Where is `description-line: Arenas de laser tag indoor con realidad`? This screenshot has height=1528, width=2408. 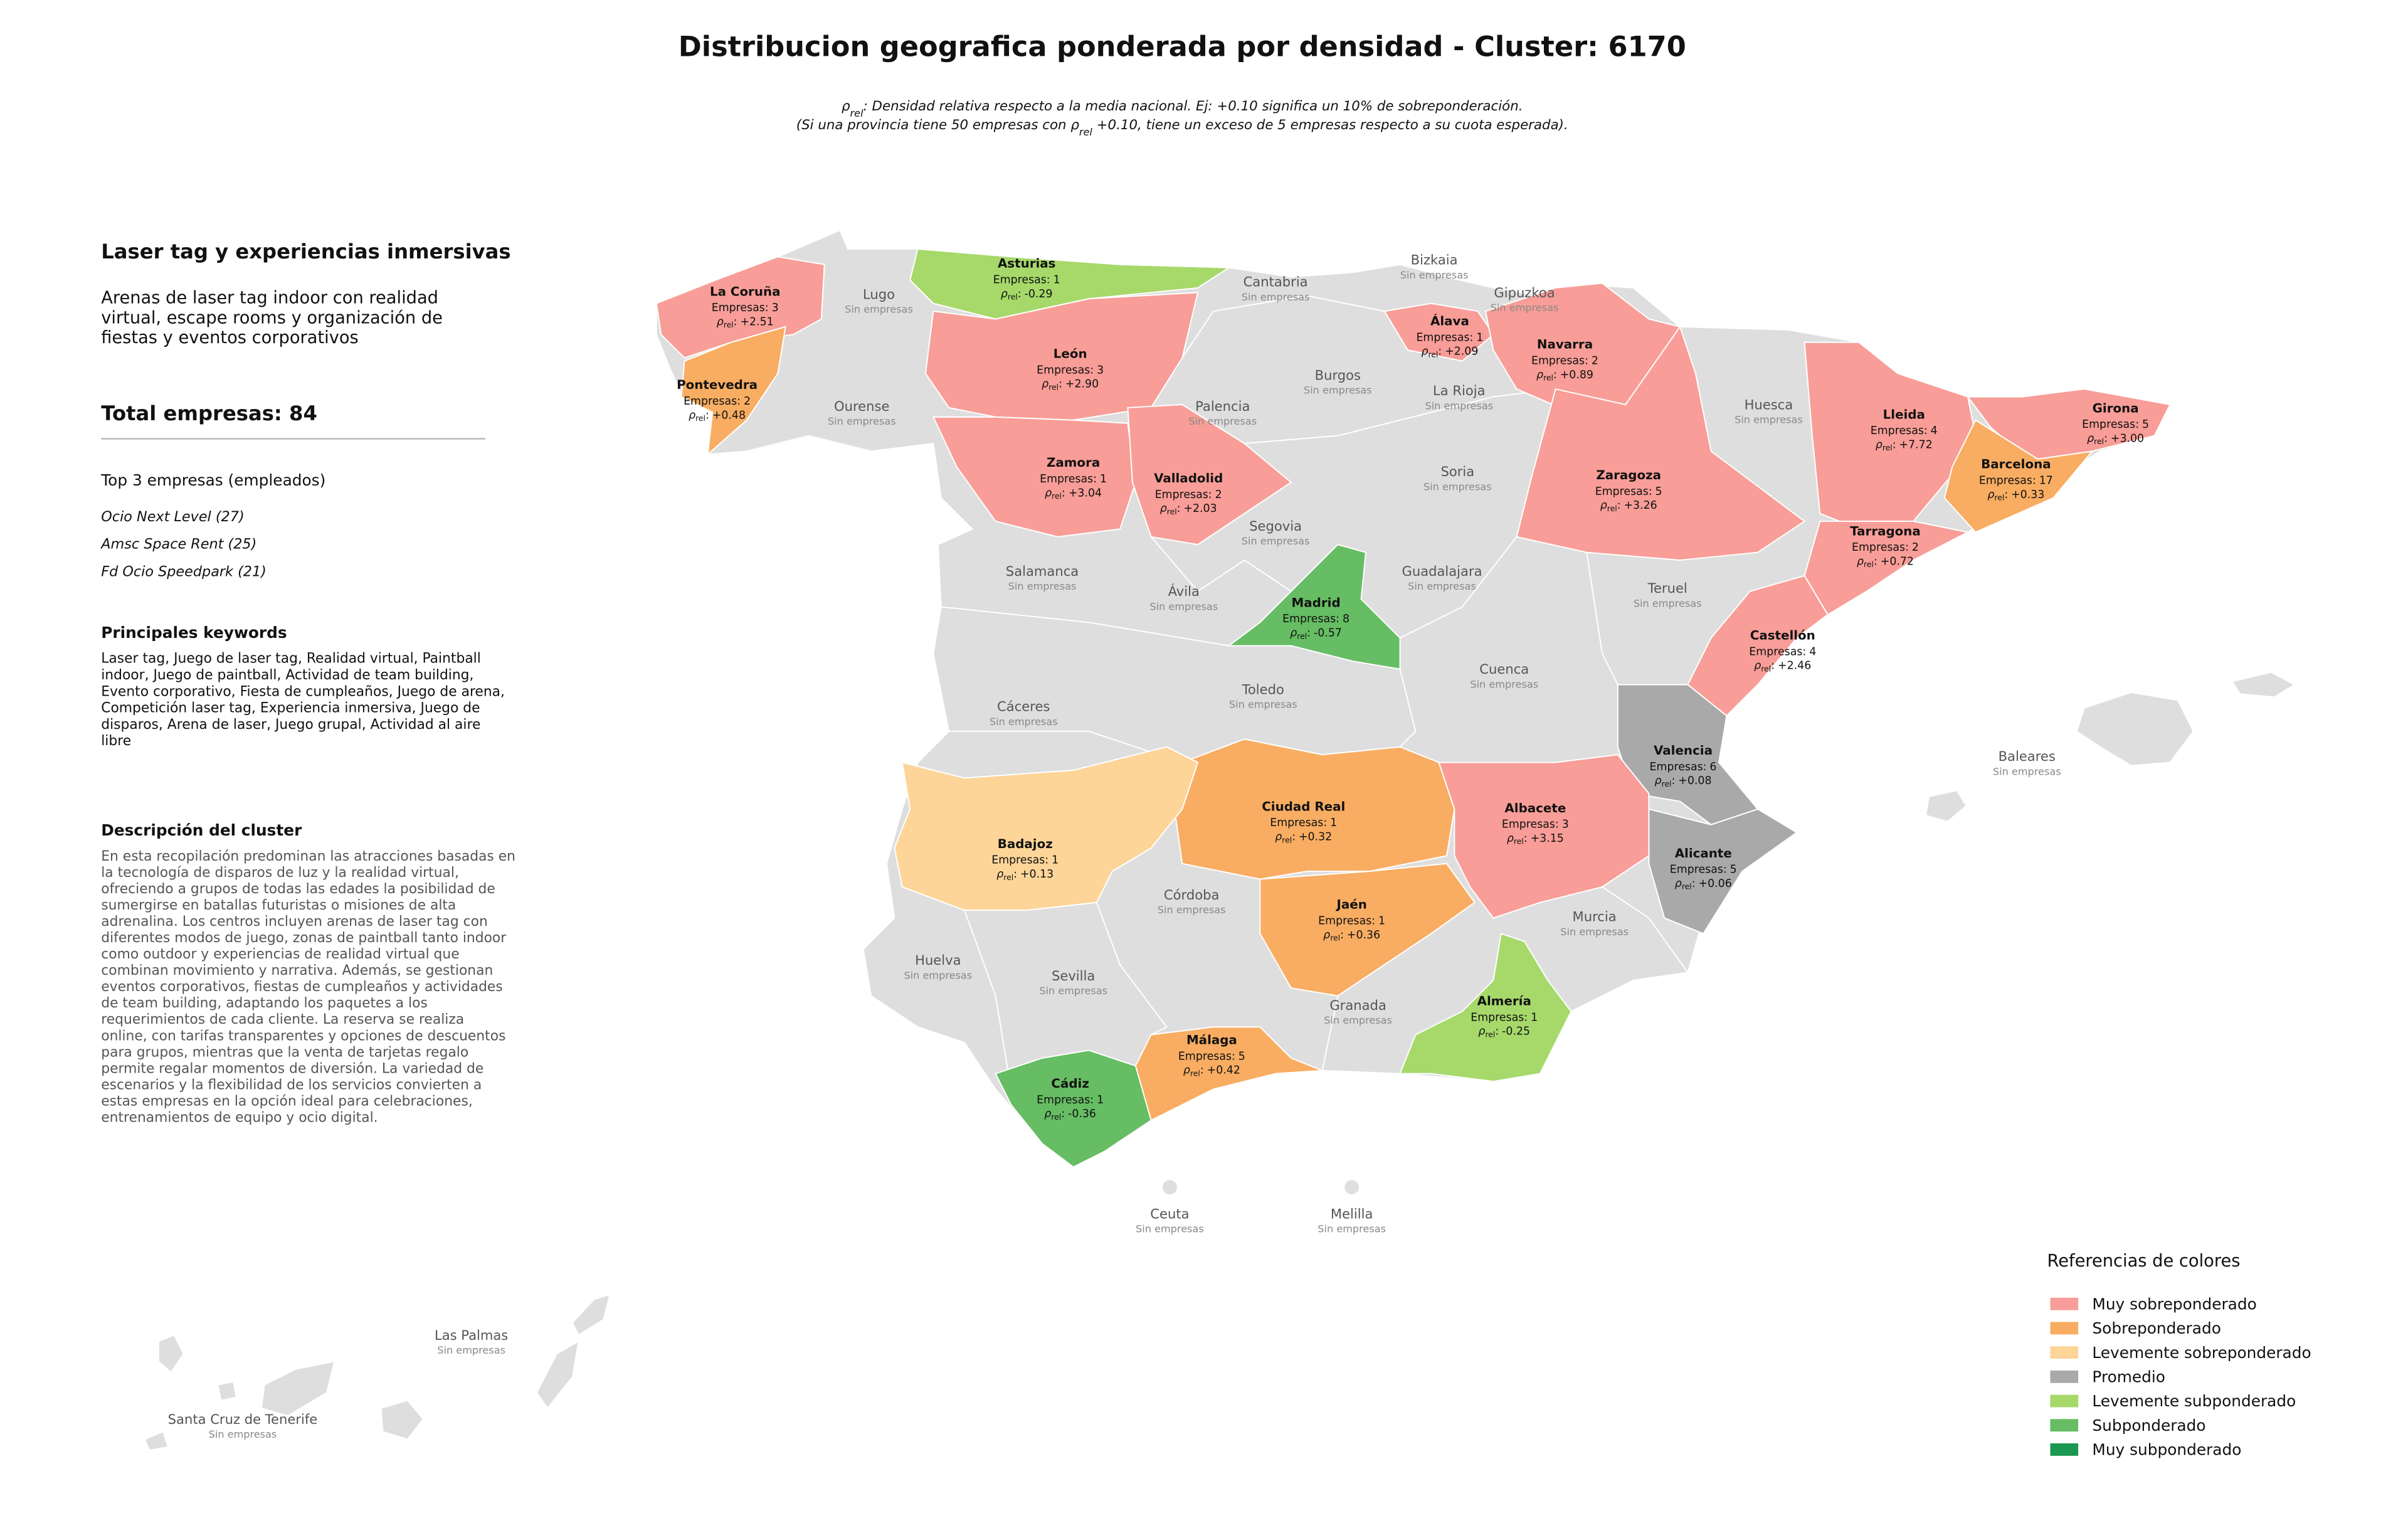
description-line: Arenas de laser tag indoor con realidad is located at coordinates (269, 298).